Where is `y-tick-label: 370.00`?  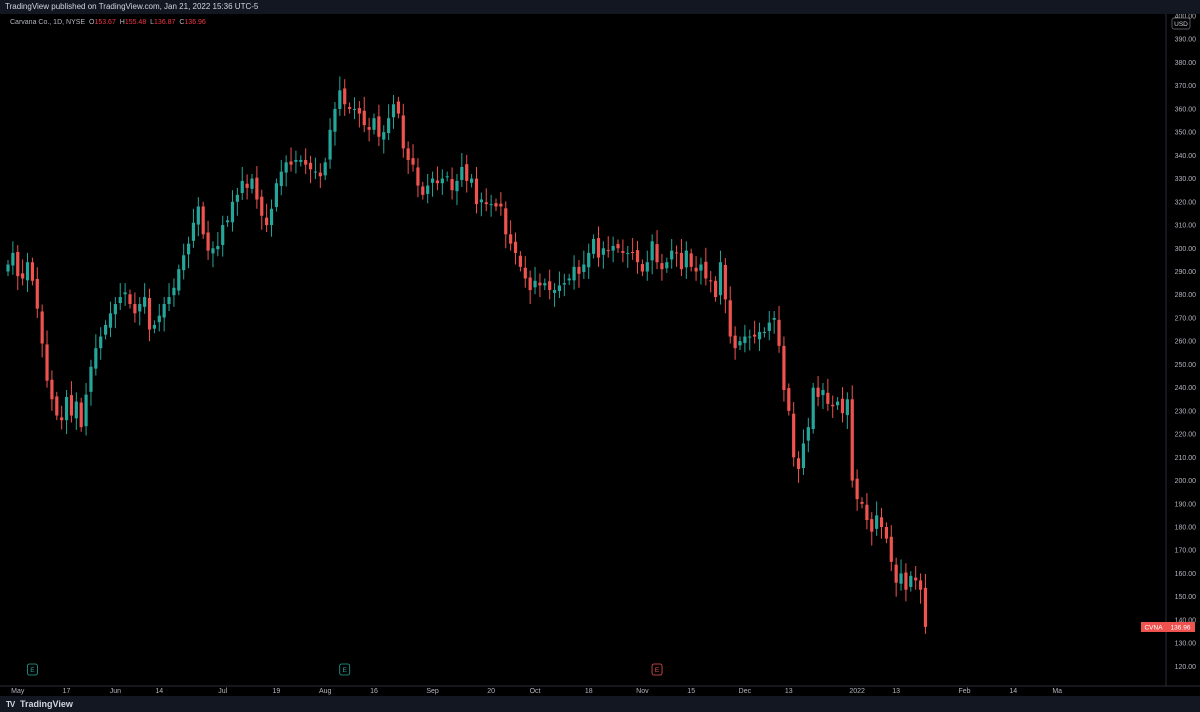
y-tick-label: 370.00 is located at coordinates (1186, 86).